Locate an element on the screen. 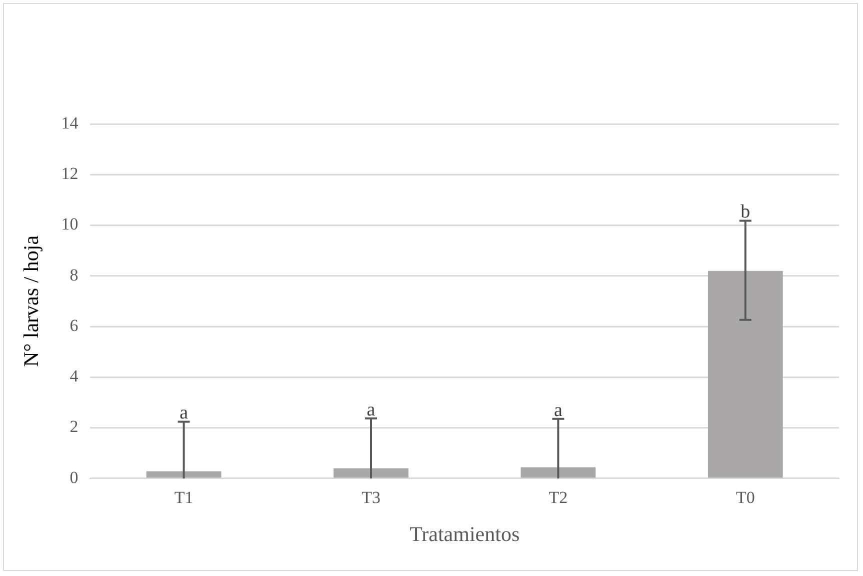  x-tick-label: T2 is located at coordinates (558, 498).